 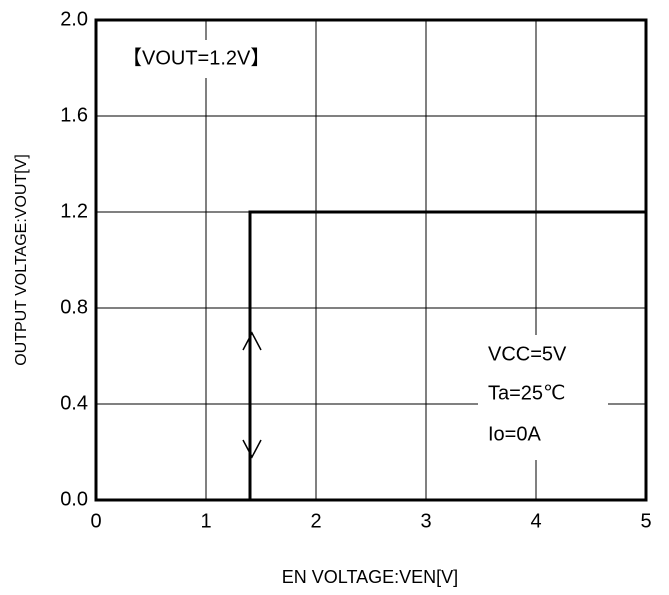 What do you see at coordinates (527, 393) in the screenshot?
I see `annotation: Ta=25℃` at bounding box center [527, 393].